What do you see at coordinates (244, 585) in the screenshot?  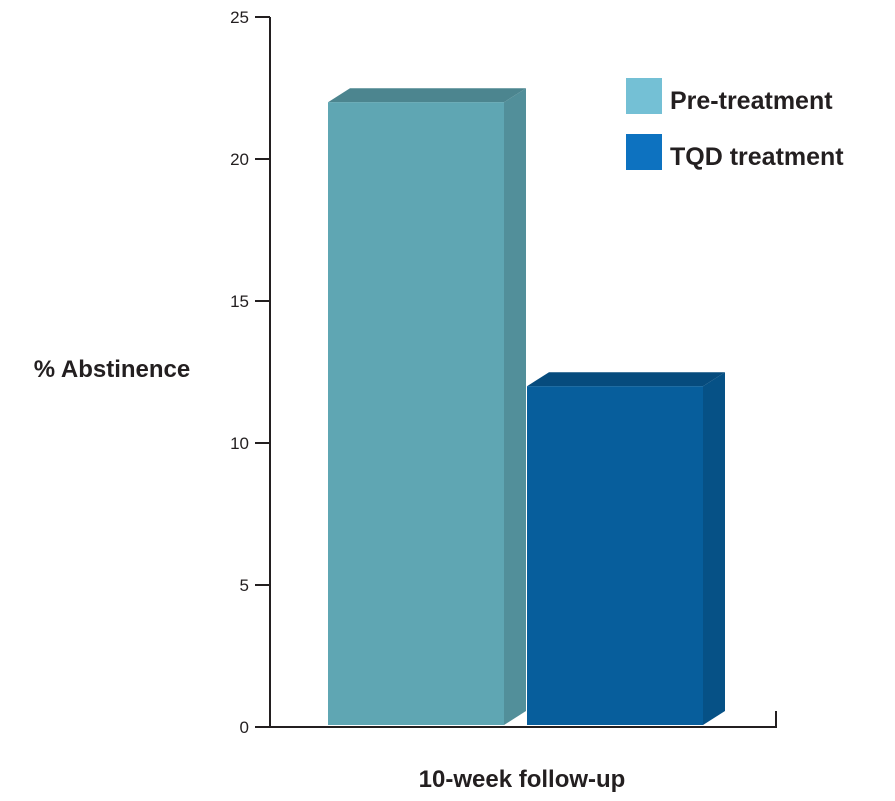 I see `y-tick-label: 5` at bounding box center [244, 585].